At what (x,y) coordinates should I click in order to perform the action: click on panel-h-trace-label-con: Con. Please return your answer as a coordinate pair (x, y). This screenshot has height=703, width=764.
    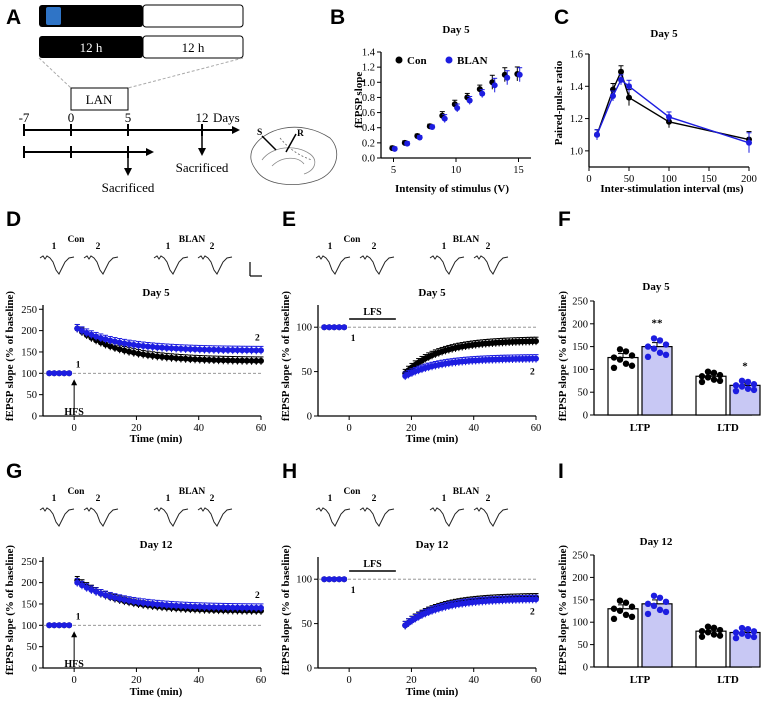
    Looking at the image, I should click on (353, 492).